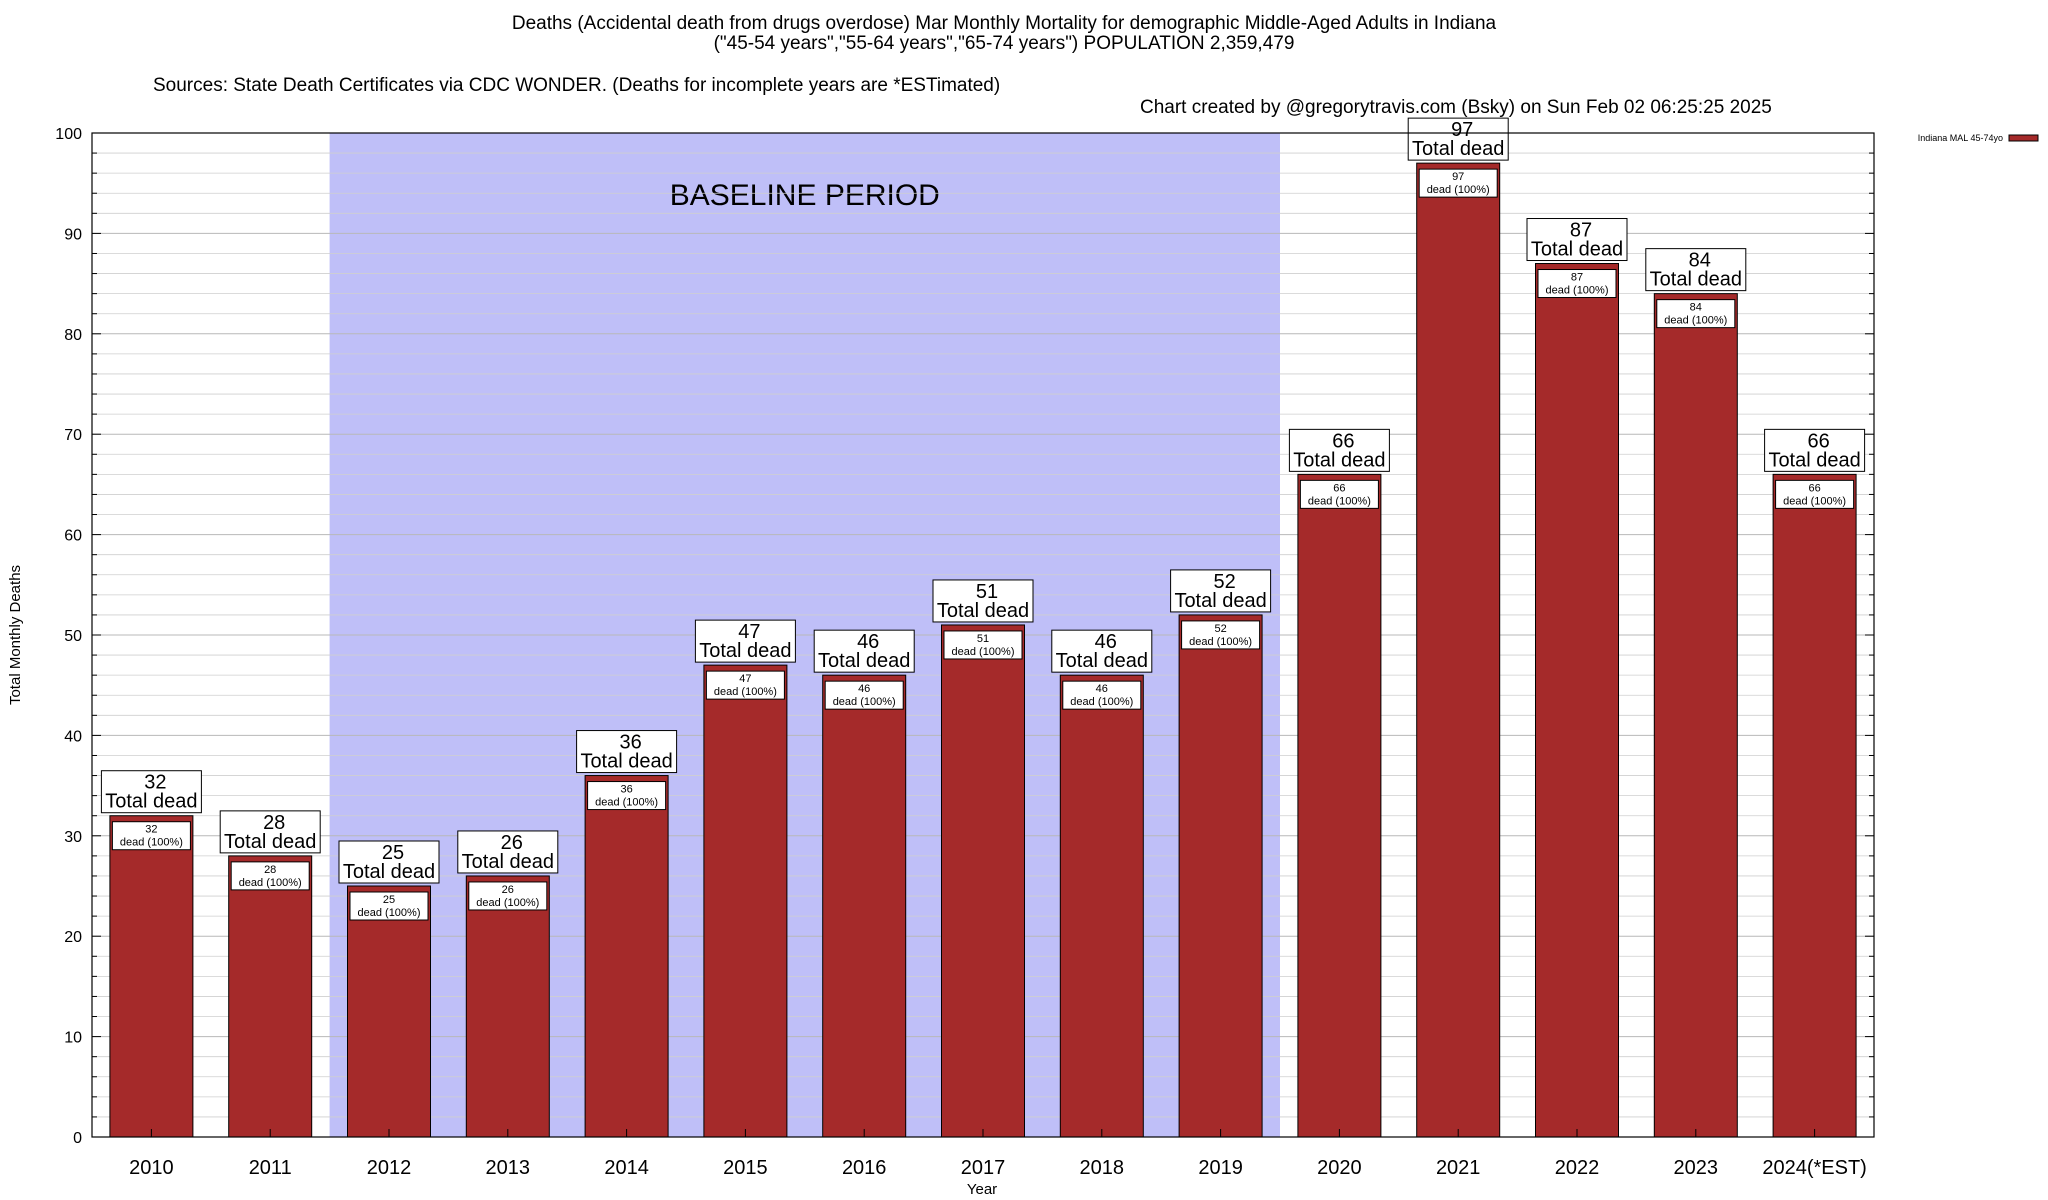 The image size is (2048, 1200). I want to click on bar-top-value: 66, so click(1818, 441).